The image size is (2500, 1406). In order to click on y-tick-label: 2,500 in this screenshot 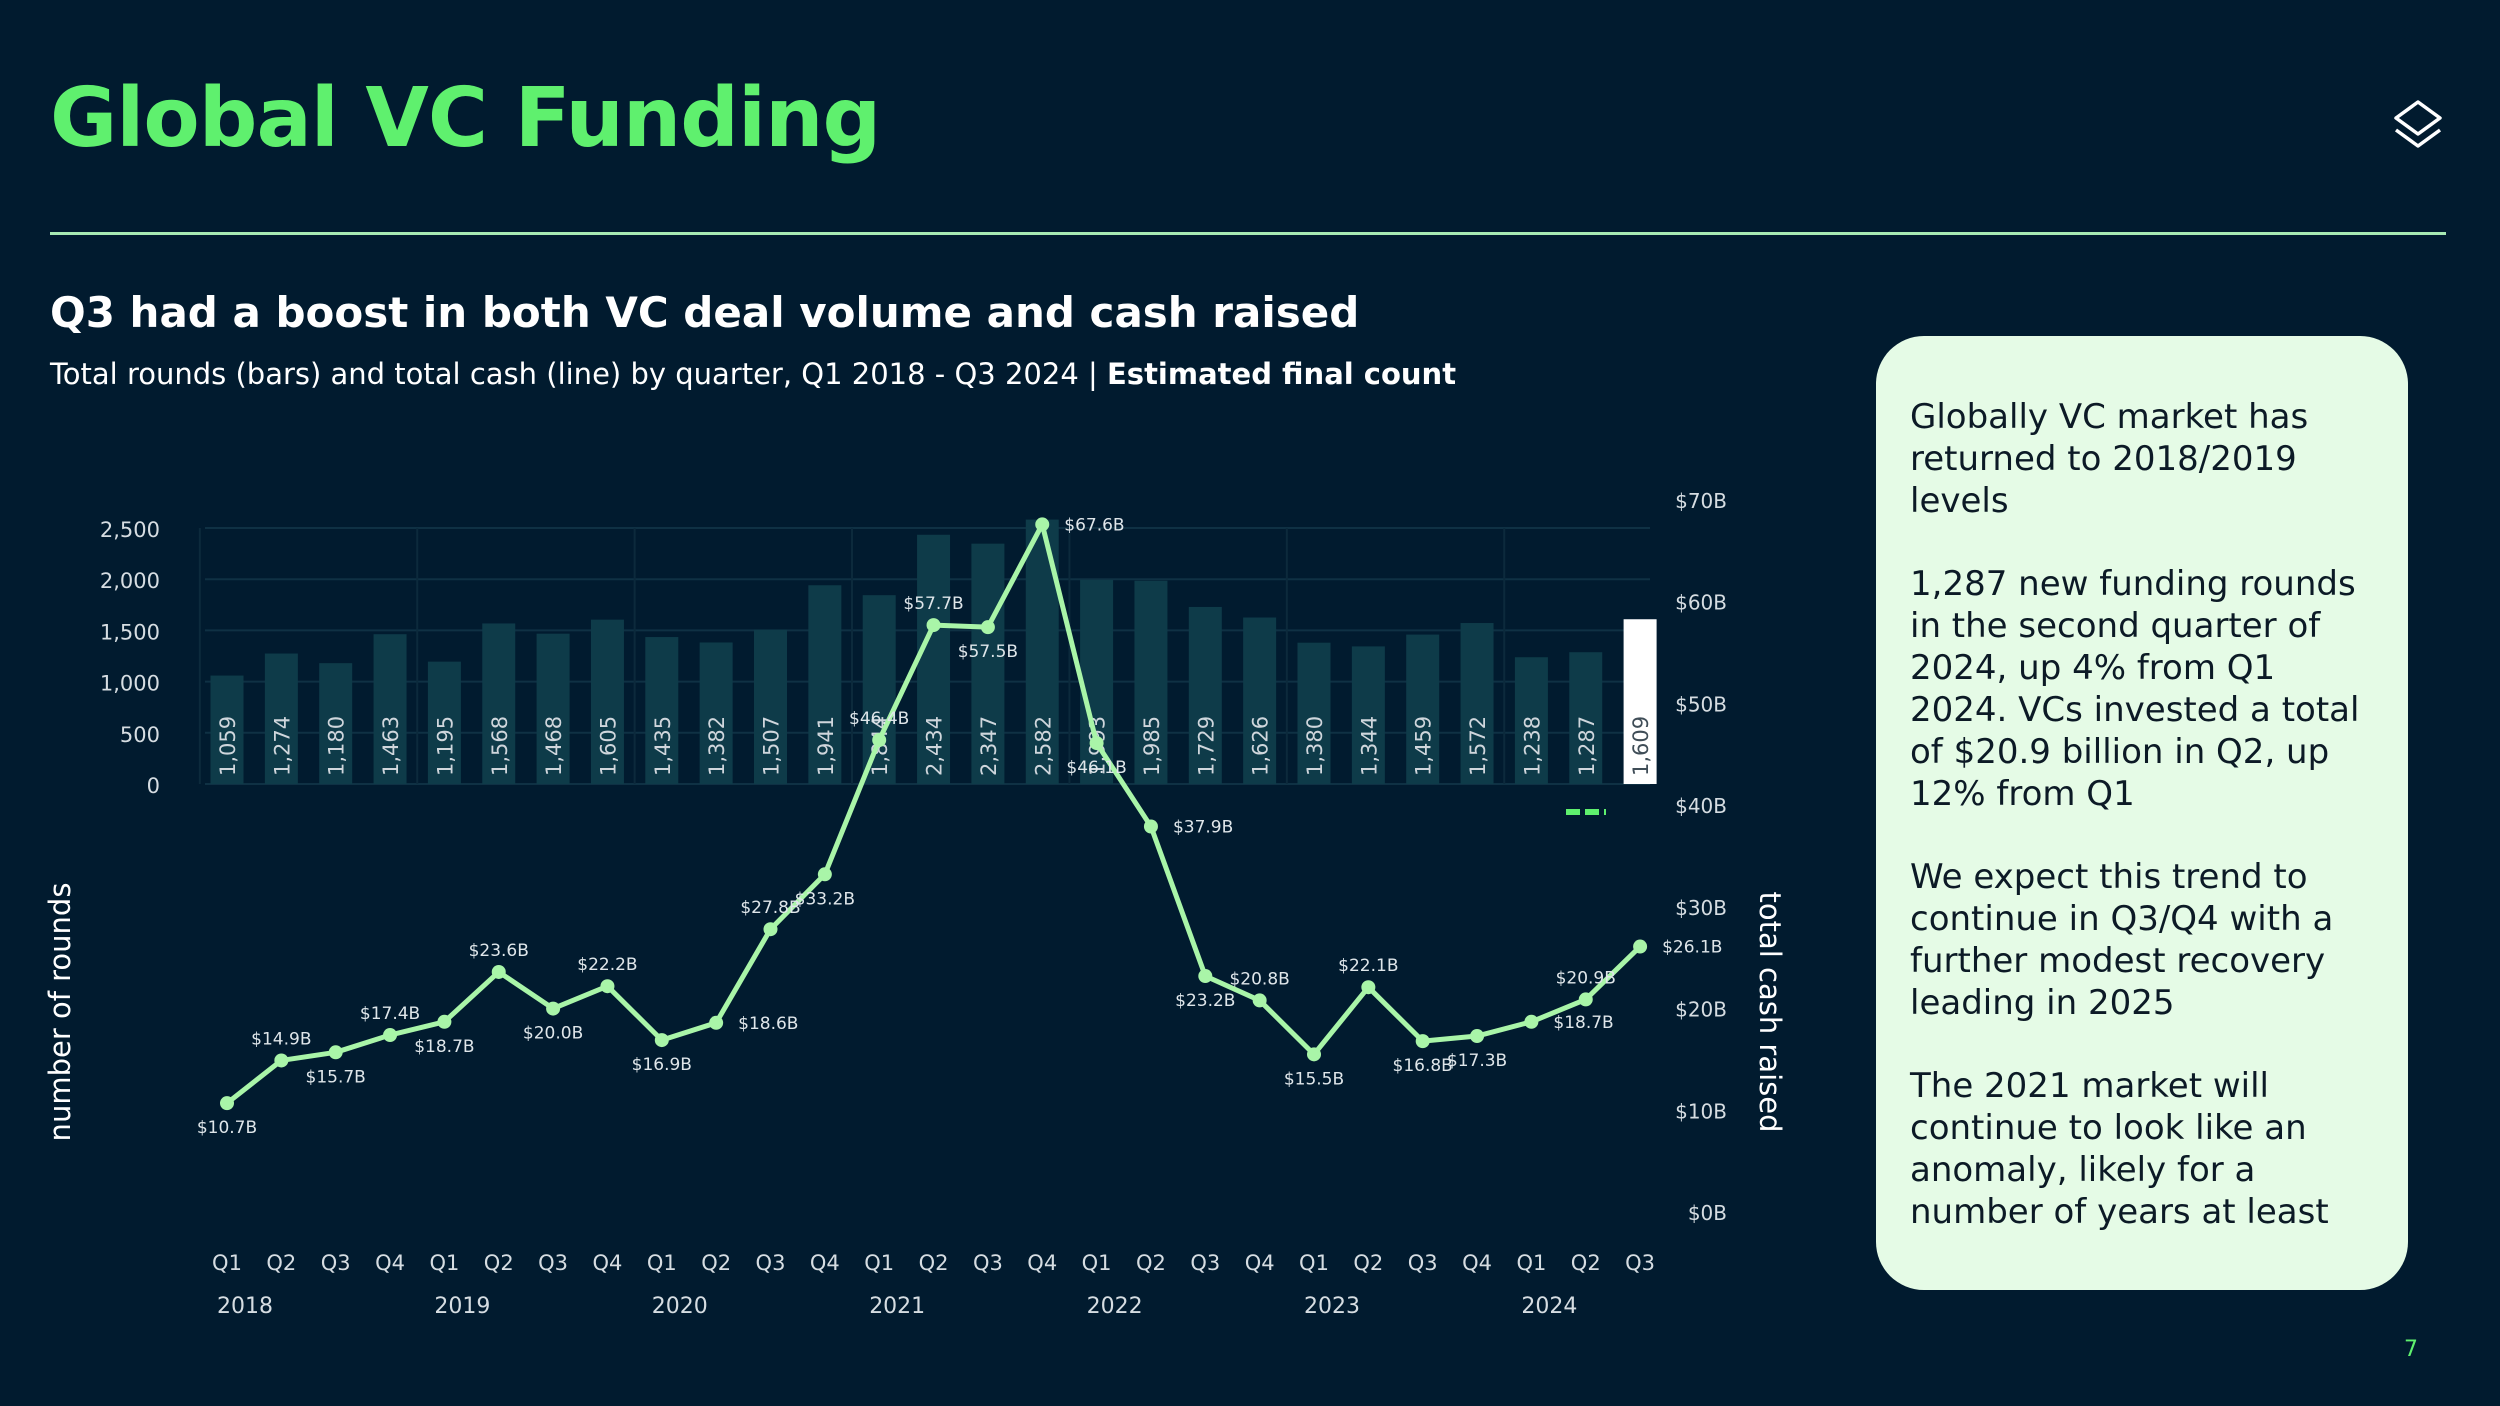, I will do `click(130, 530)`.